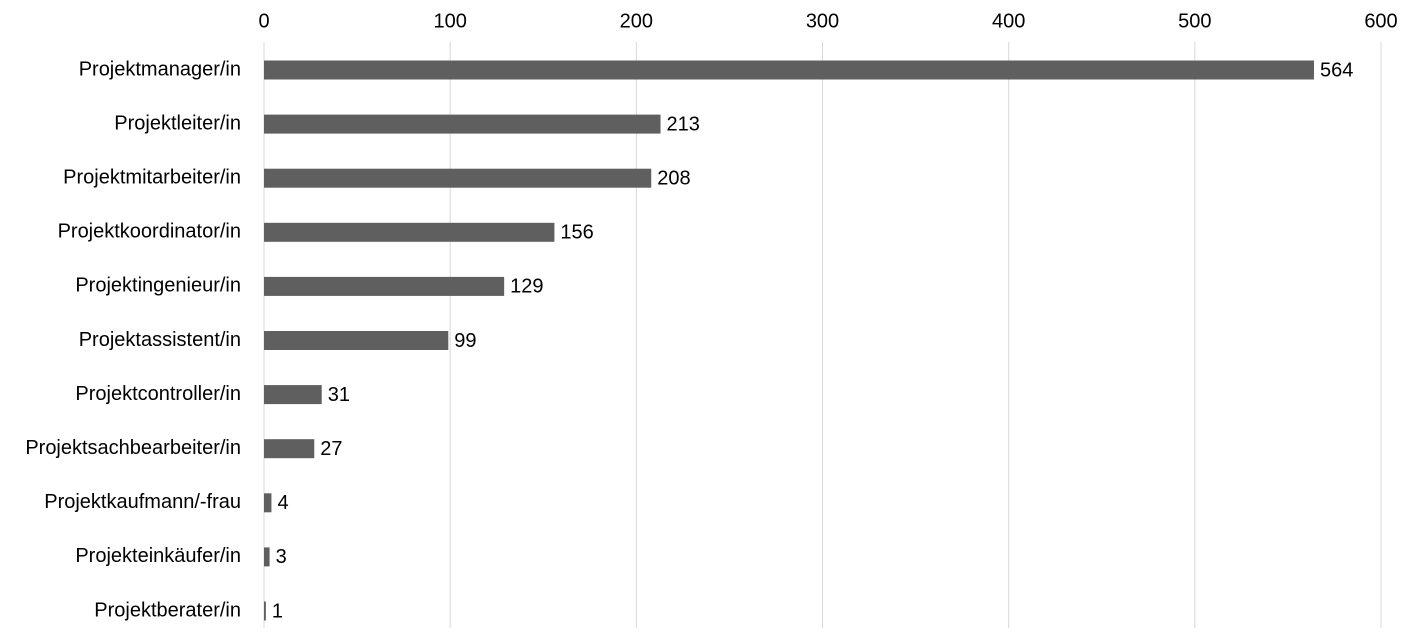 The height and width of the screenshot is (633, 1406). I want to click on x-tick-label: 300, so click(822, 21).